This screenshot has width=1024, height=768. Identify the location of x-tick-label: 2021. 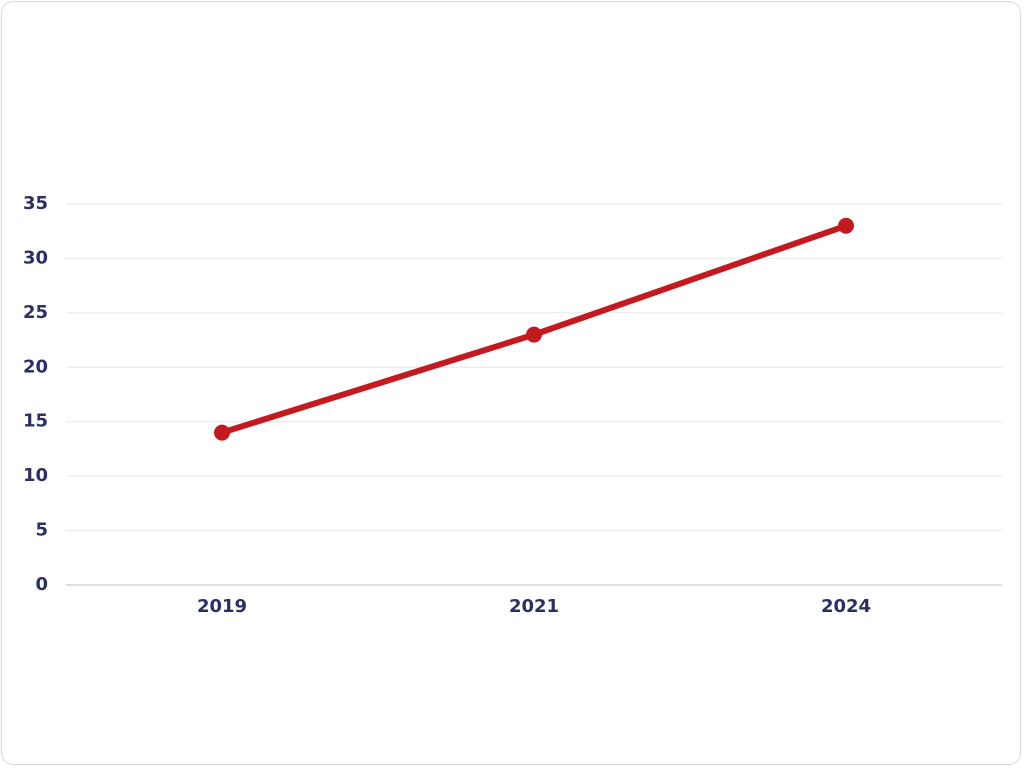
(534, 606).